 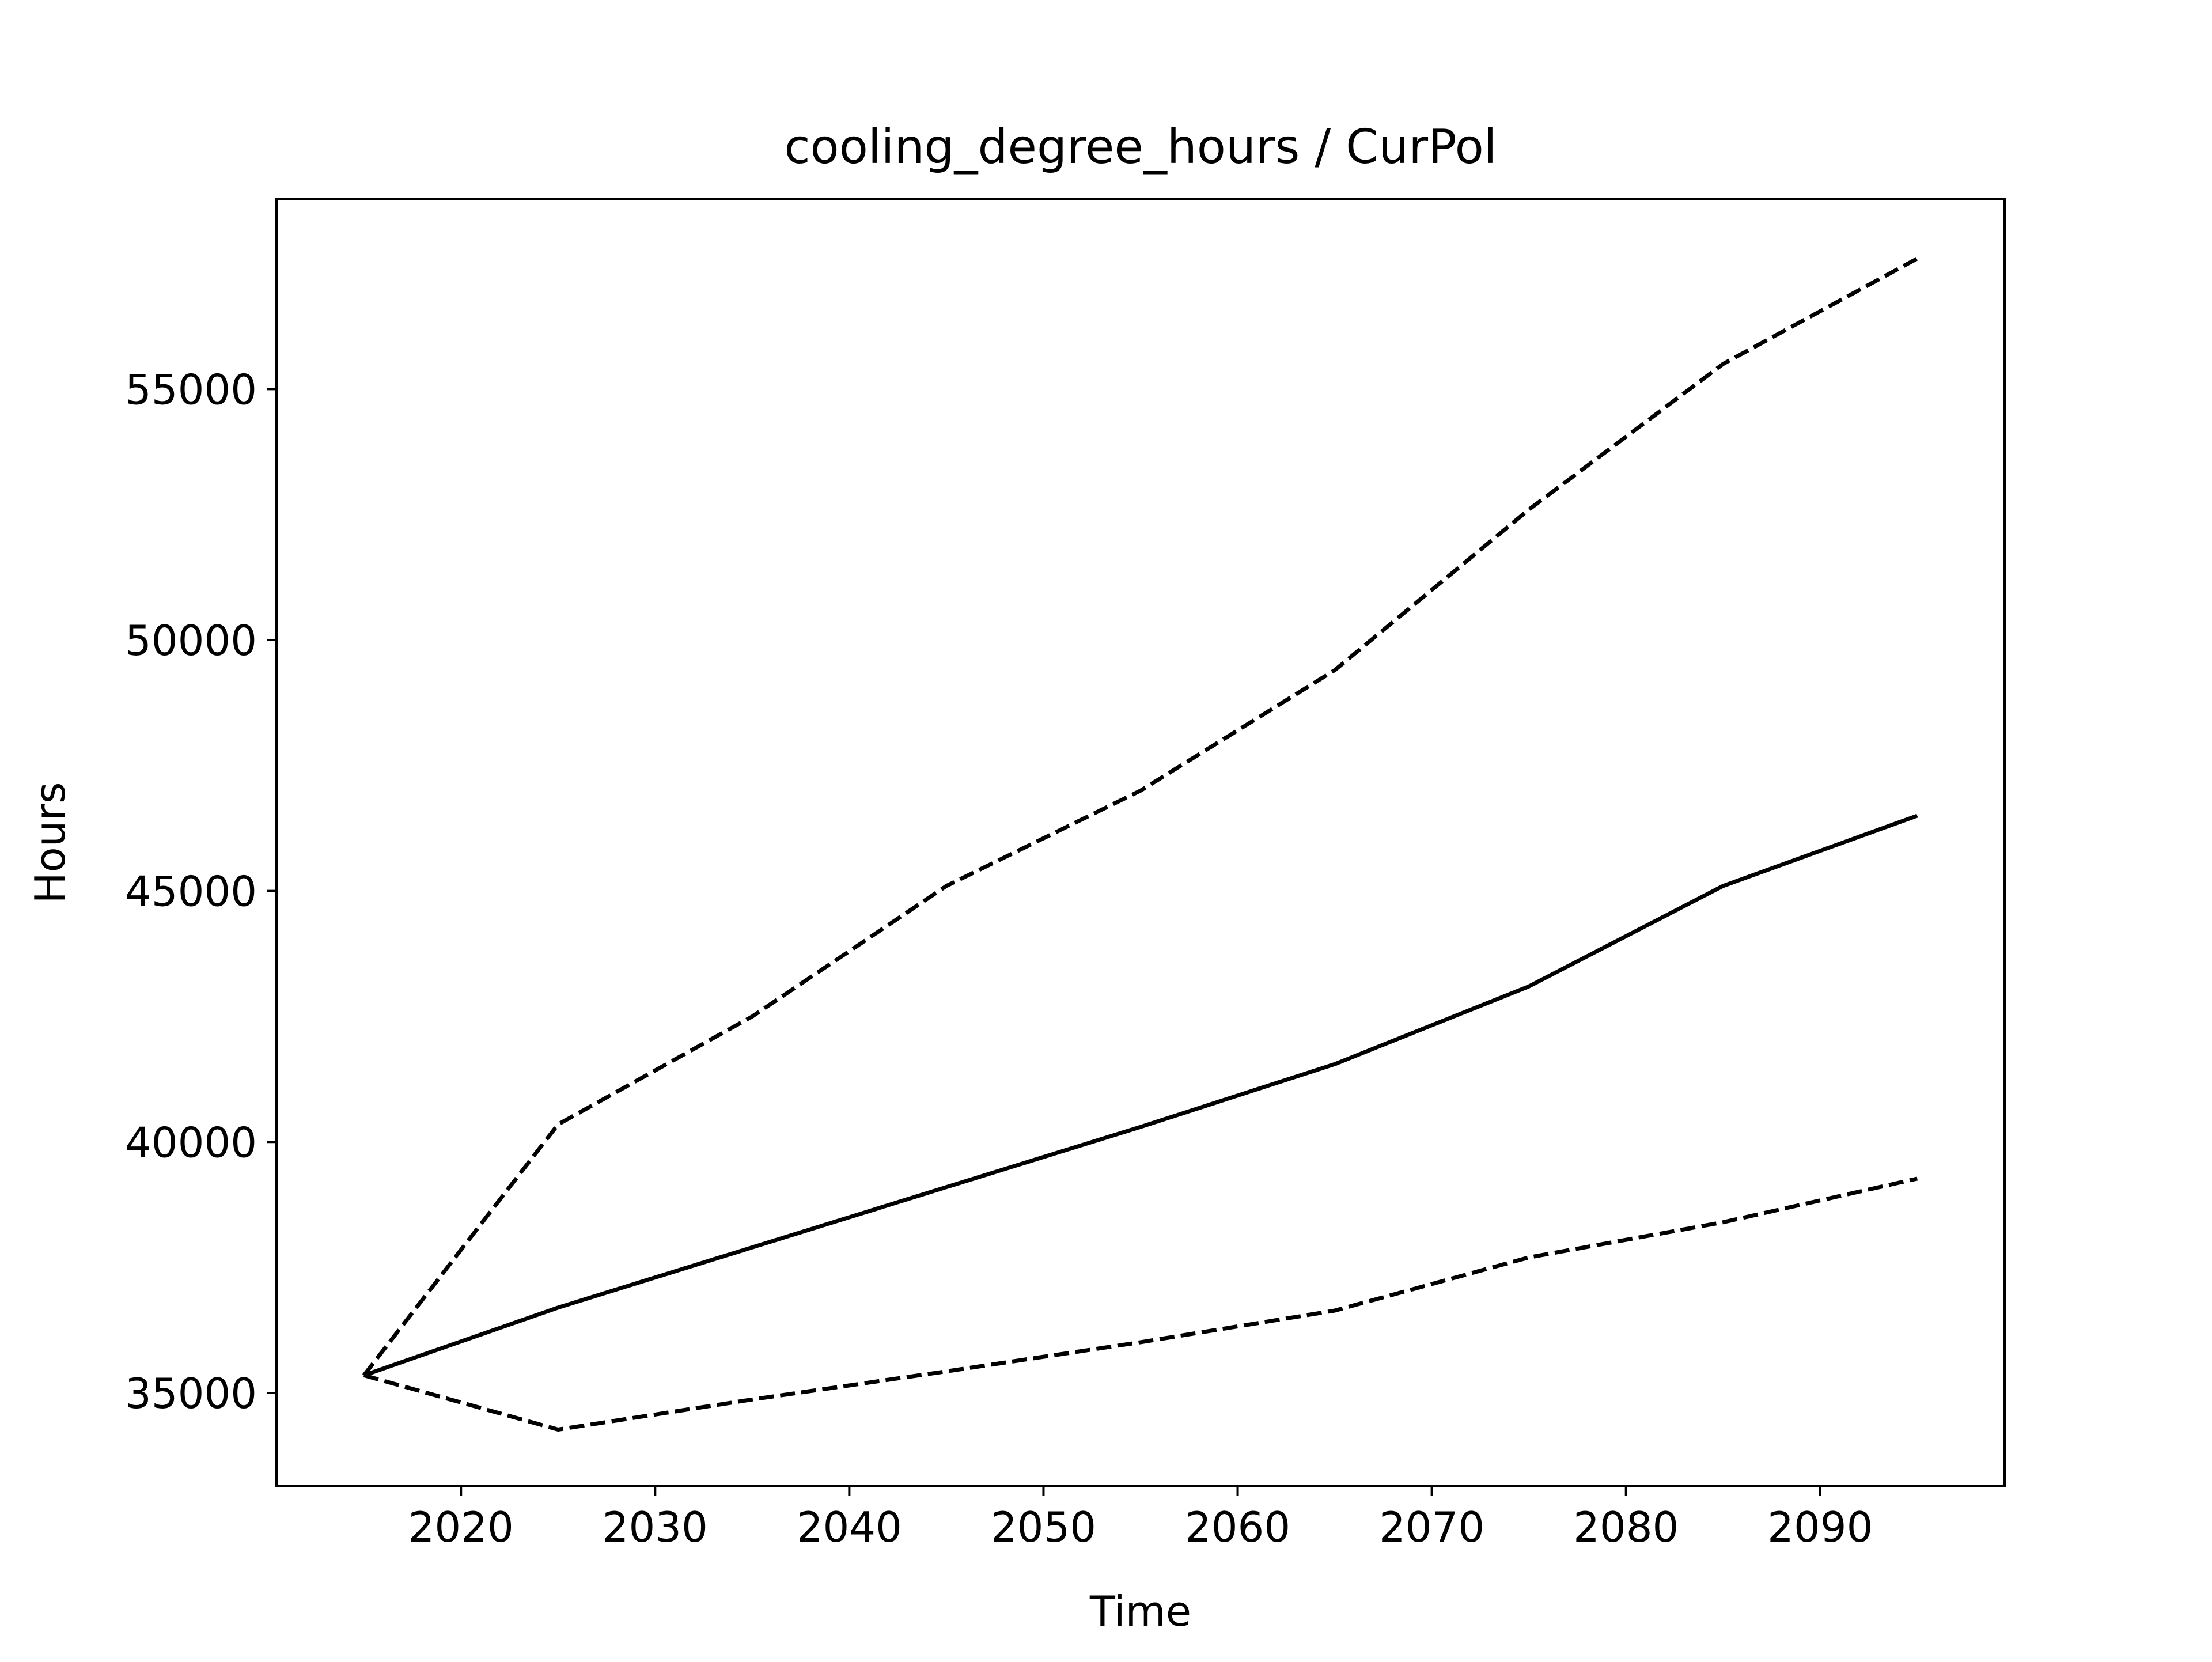 I want to click on x-tick-label: 2040, so click(x=849, y=1527).